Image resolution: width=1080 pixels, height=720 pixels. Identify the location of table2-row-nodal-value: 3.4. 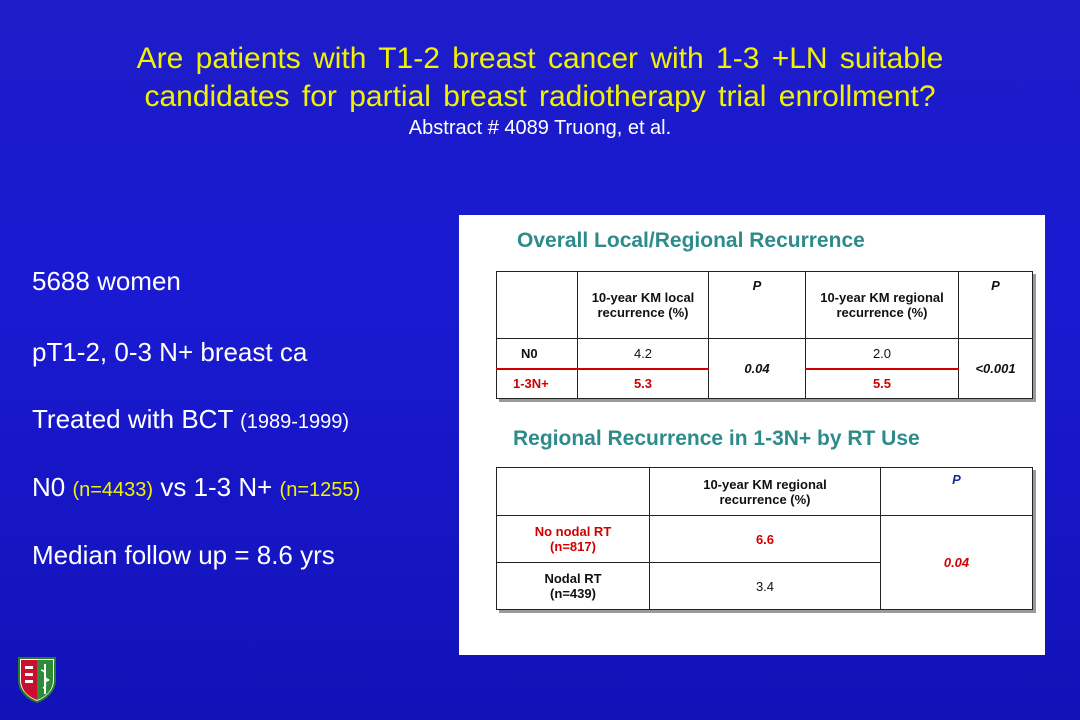
(765, 586).